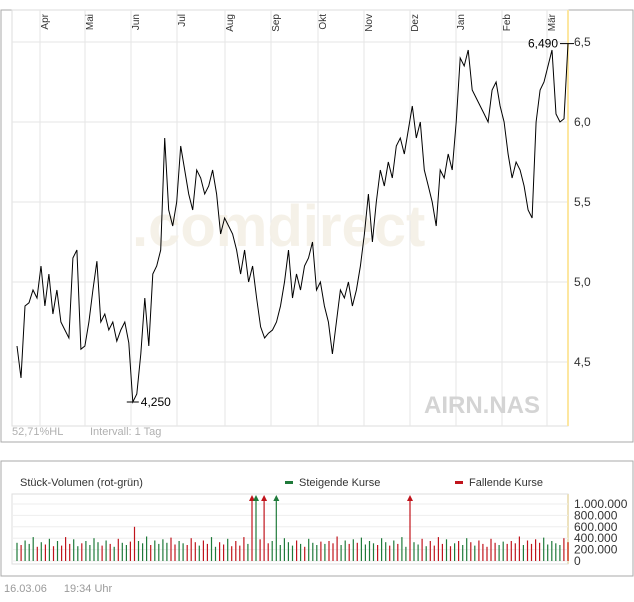  Describe the element at coordinates (37, 432) in the screenshot. I see `info-hl: 52,71%HL` at that location.